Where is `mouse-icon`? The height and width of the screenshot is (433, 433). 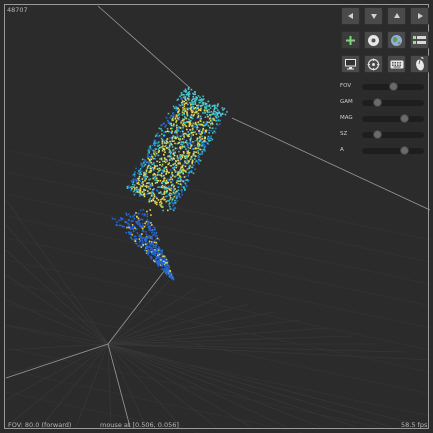 mouse-icon is located at coordinates (419, 64).